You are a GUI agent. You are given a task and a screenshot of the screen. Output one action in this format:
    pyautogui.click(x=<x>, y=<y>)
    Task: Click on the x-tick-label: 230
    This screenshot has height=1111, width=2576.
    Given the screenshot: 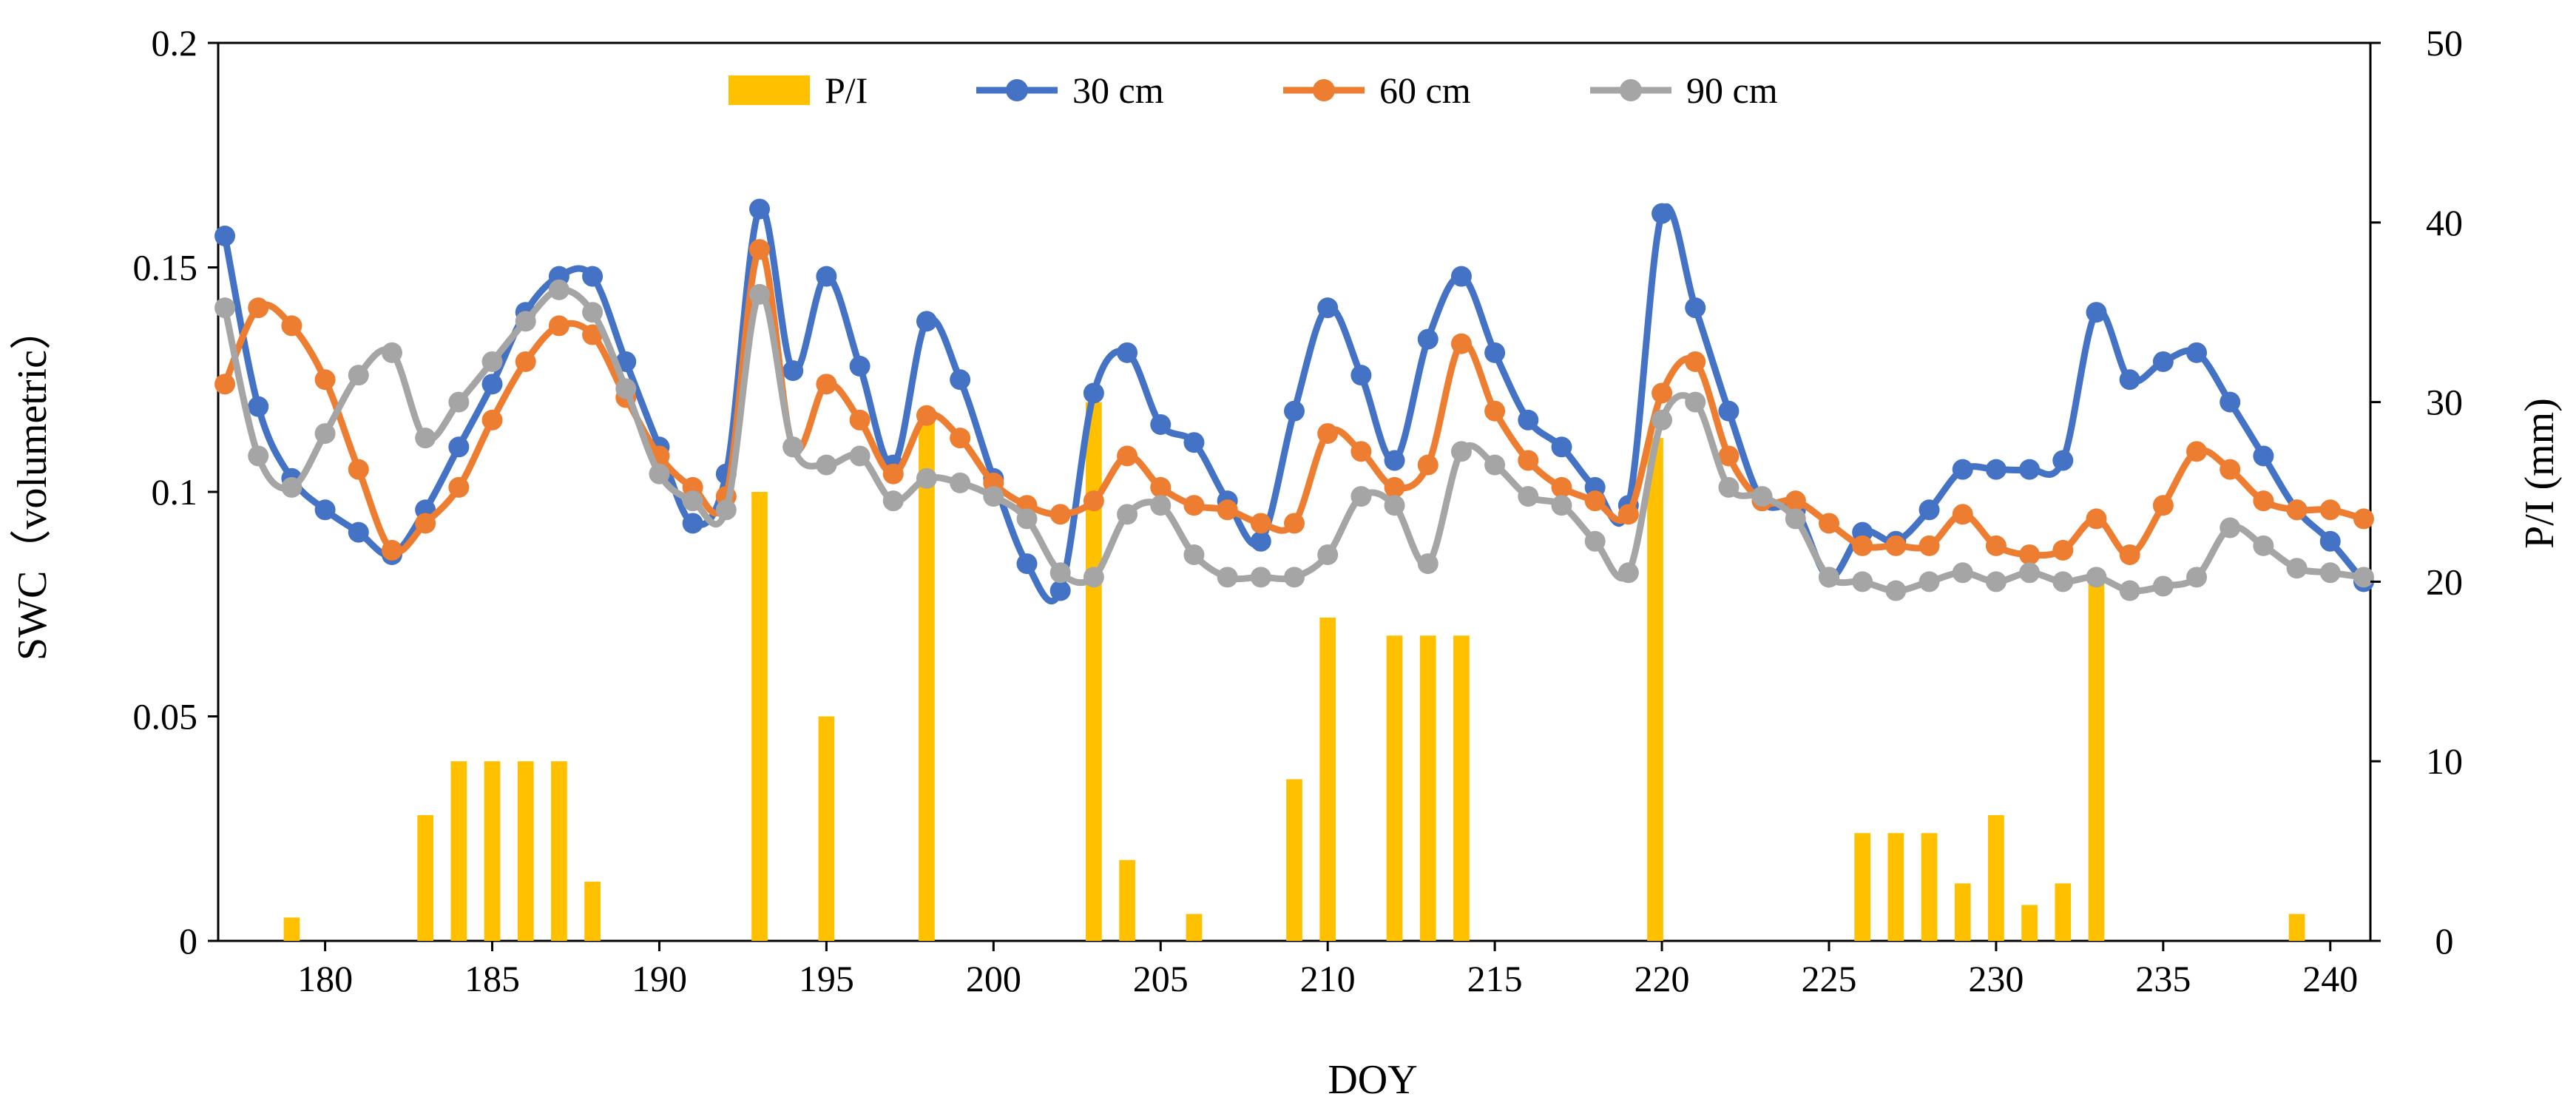 What is the action you would take?
    pyautogui.click(x=1996, y=978)
    